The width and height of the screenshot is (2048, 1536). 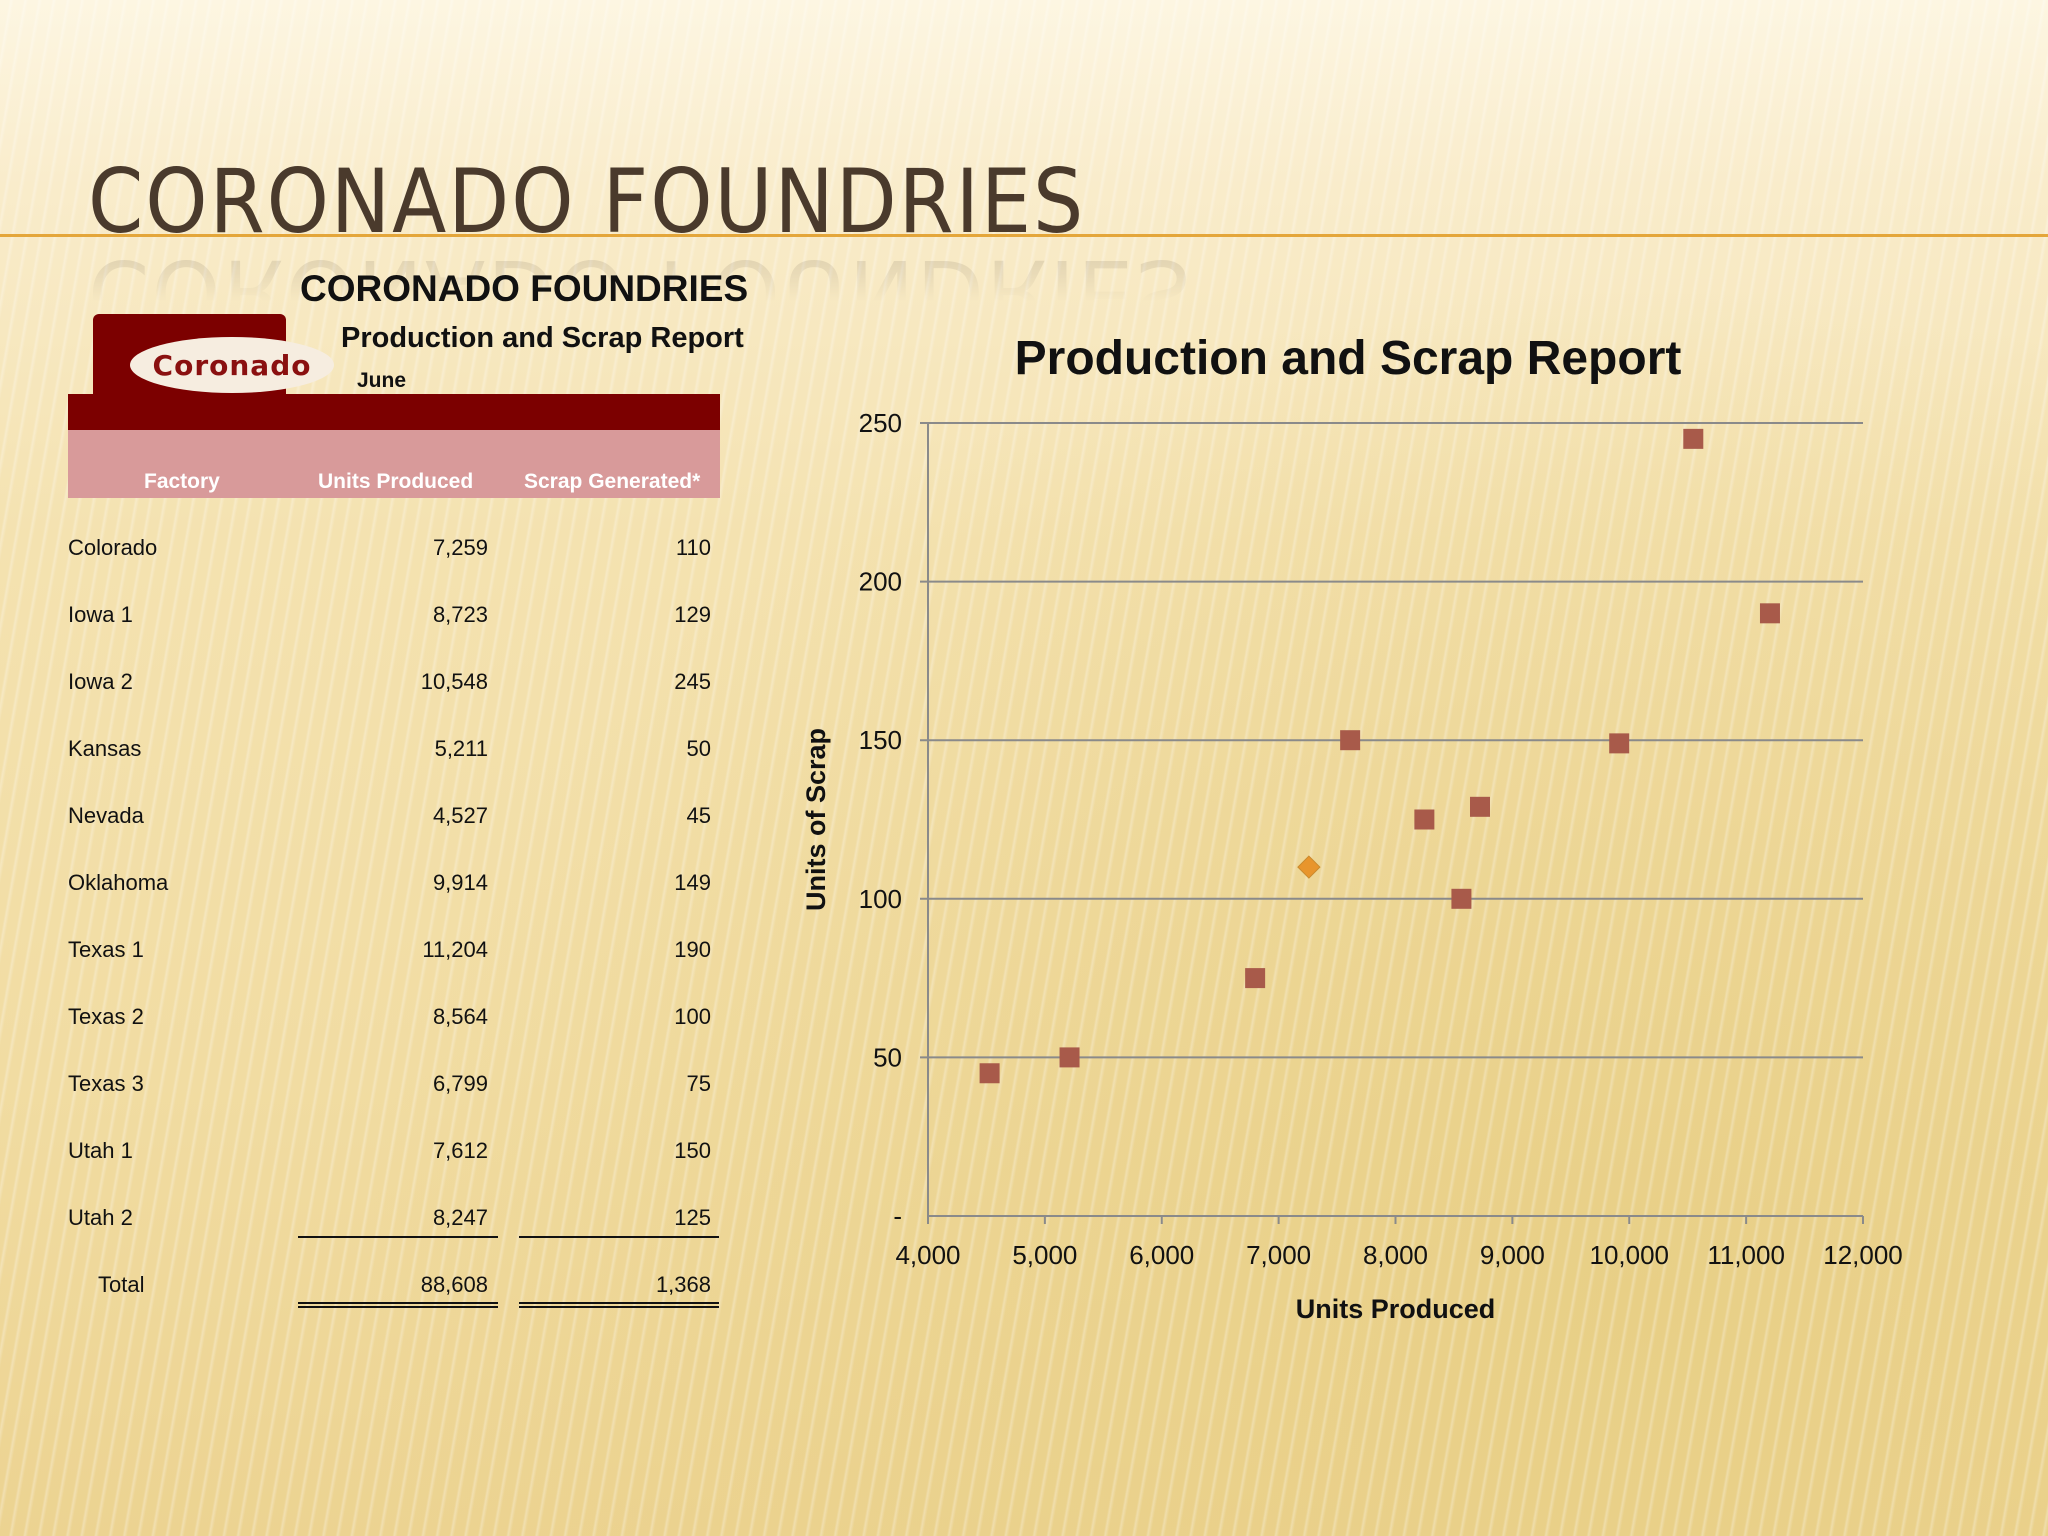 I want to click on row-units-produced: 11,204, so click(x=455, y=949).